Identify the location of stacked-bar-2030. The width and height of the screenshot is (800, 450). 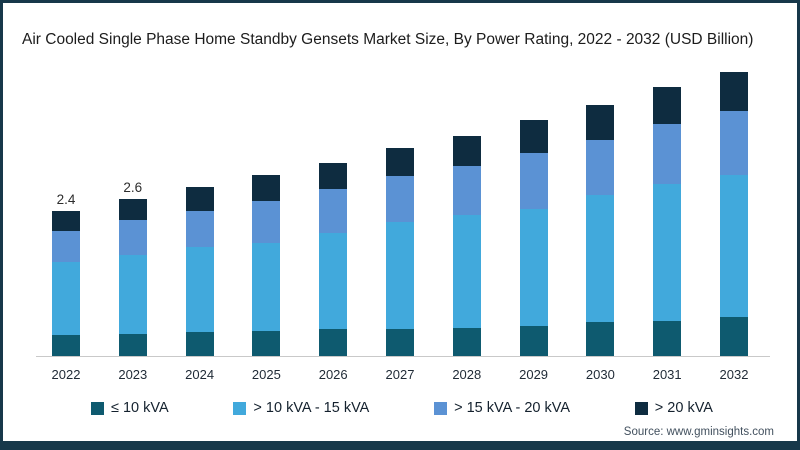
(600, 230).